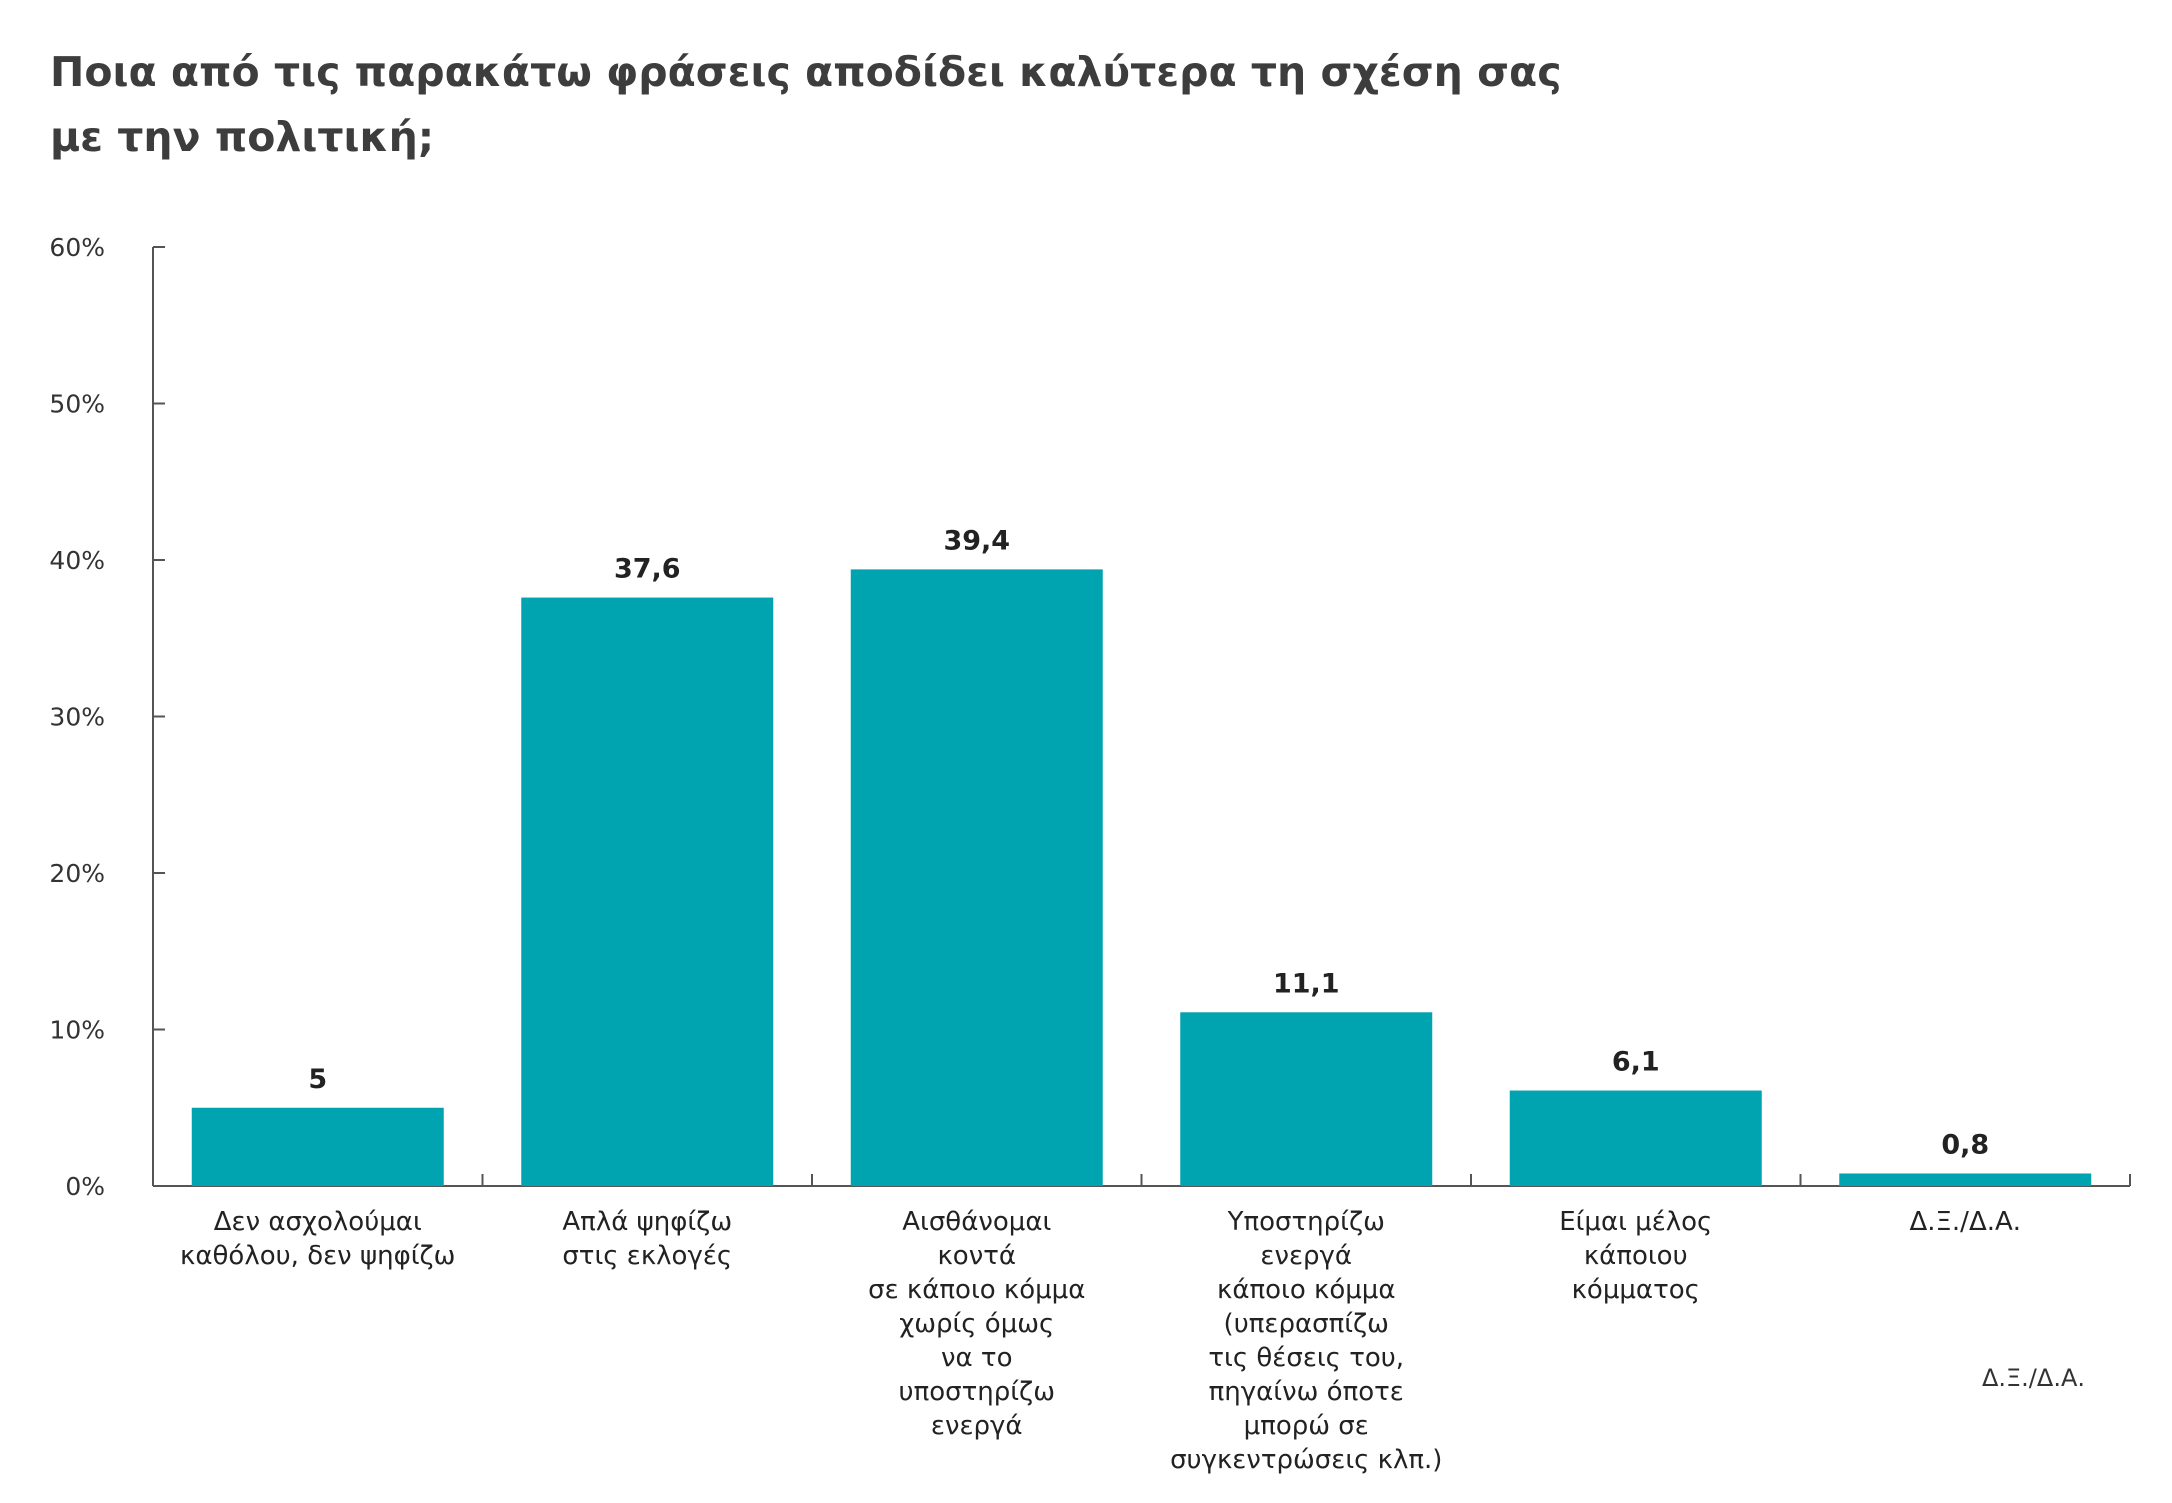 This screenshot has width=2172, height=1503. What do you see at coordinates (977, 1392) in the screenshot?
I see `category-label-line: υποστηρίζω` at bounding box center [977, 1392].